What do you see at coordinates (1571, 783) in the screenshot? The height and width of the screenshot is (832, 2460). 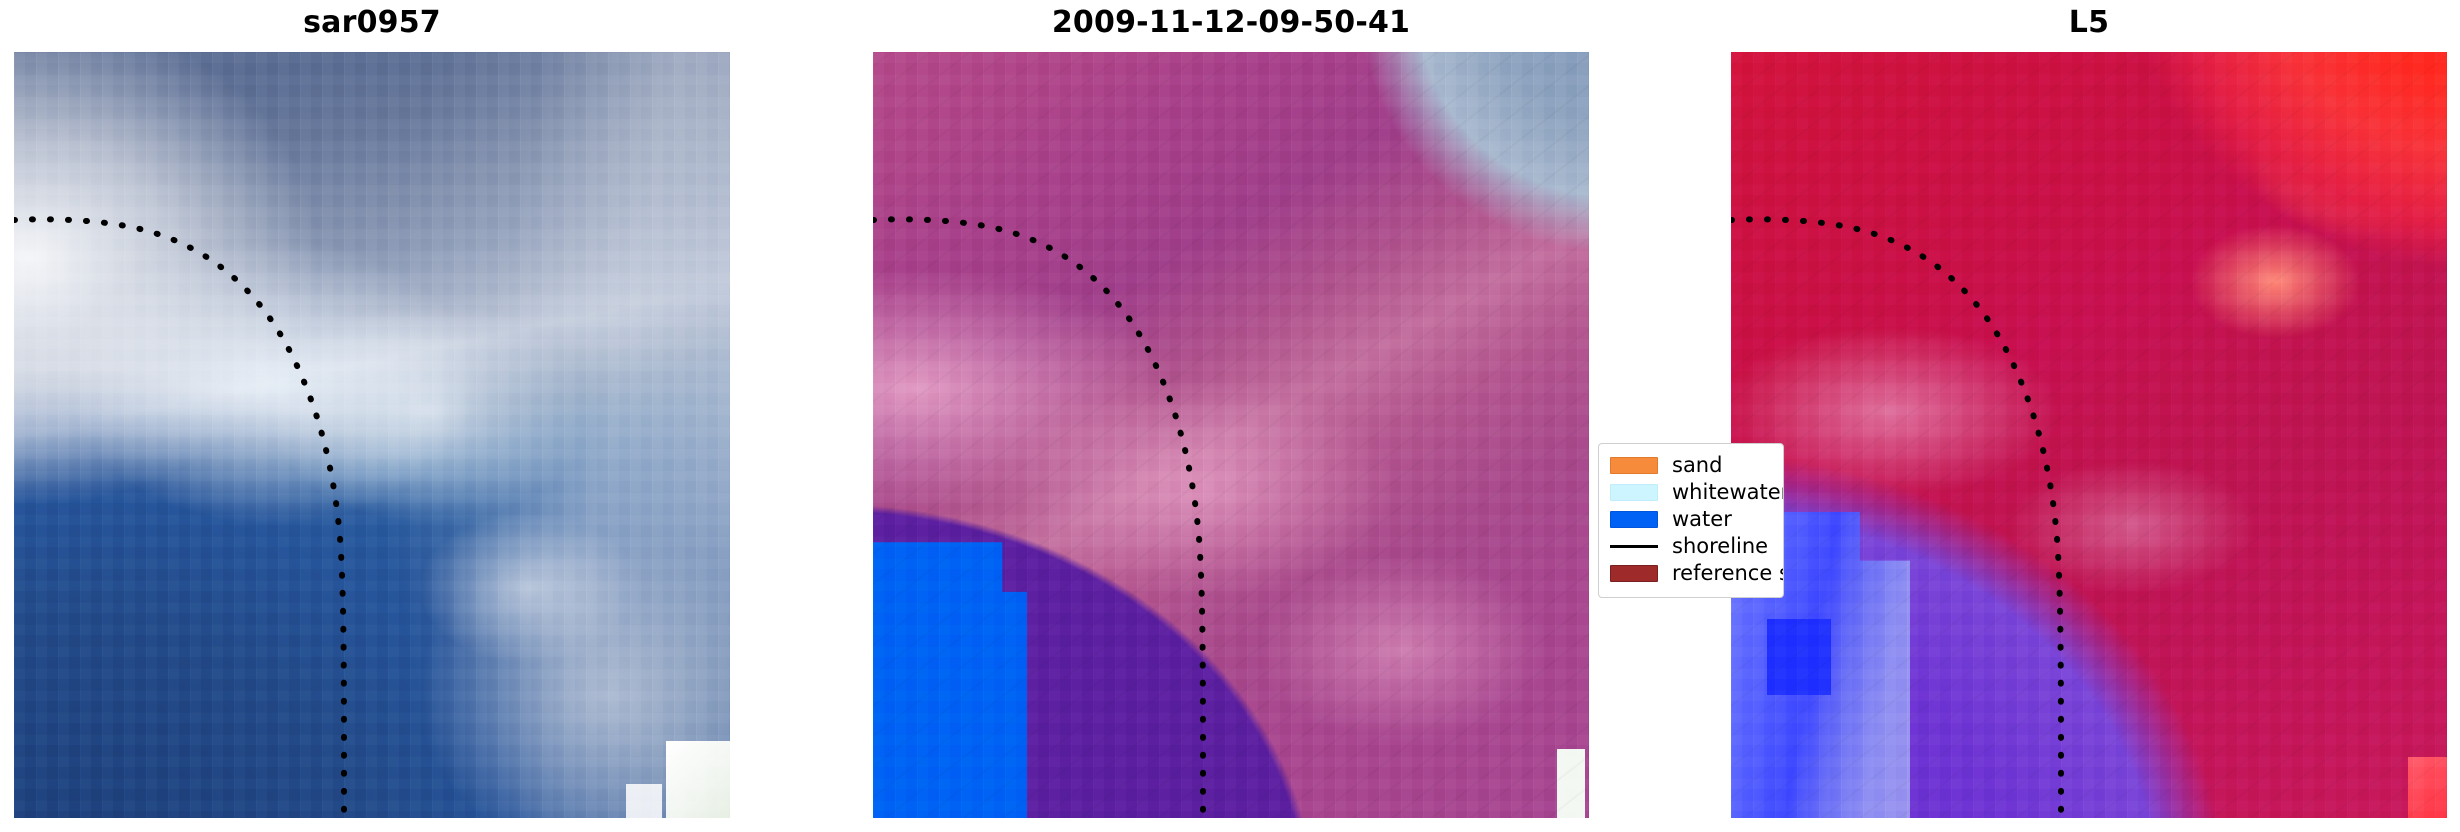 I see `class-white-patch` at bounding box center [1571, 783].